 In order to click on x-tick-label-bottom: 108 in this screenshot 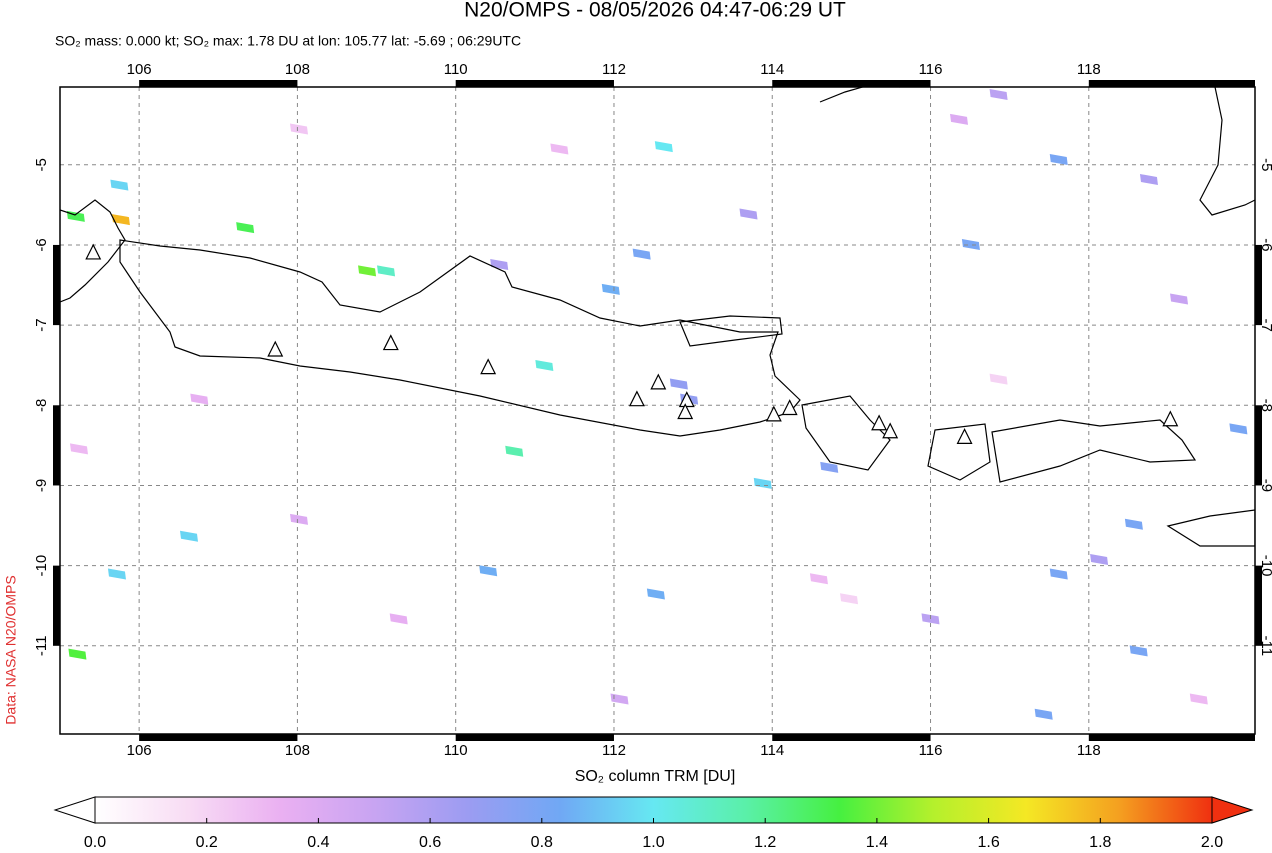, I will do `click(297, 750)`.